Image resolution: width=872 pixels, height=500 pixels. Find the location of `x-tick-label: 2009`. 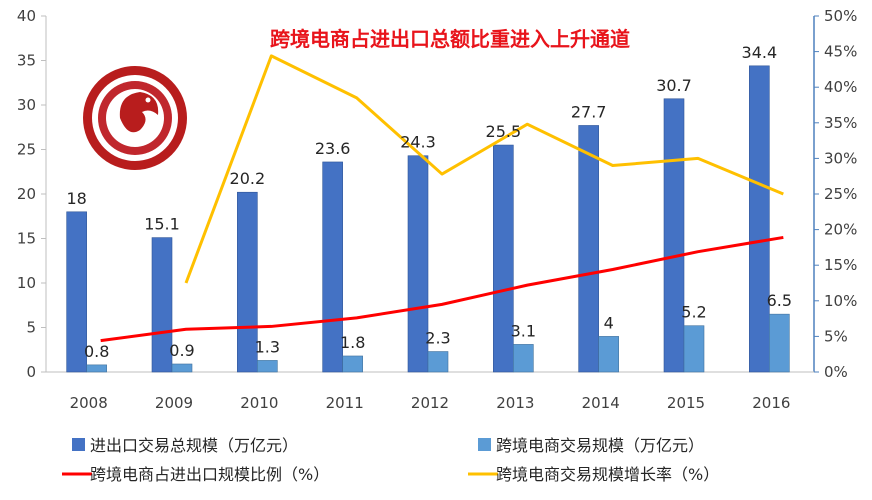

x-tick-label: 2009 is located at coordinates (174, 403).